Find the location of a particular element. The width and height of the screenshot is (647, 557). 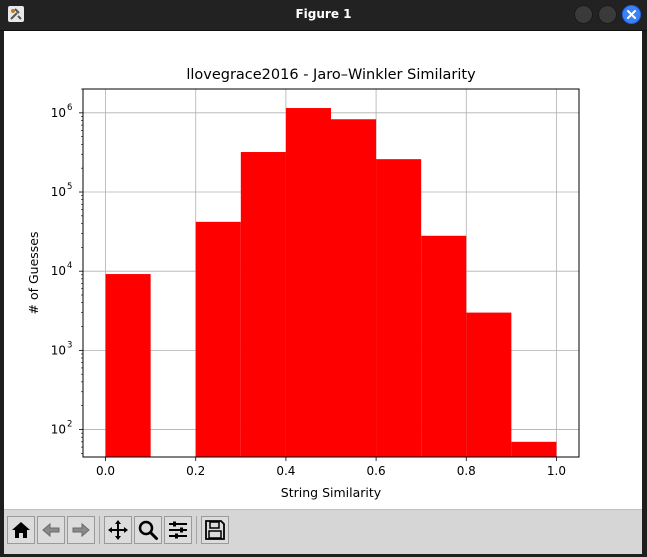

home-button is located at coordinates (21, 530).